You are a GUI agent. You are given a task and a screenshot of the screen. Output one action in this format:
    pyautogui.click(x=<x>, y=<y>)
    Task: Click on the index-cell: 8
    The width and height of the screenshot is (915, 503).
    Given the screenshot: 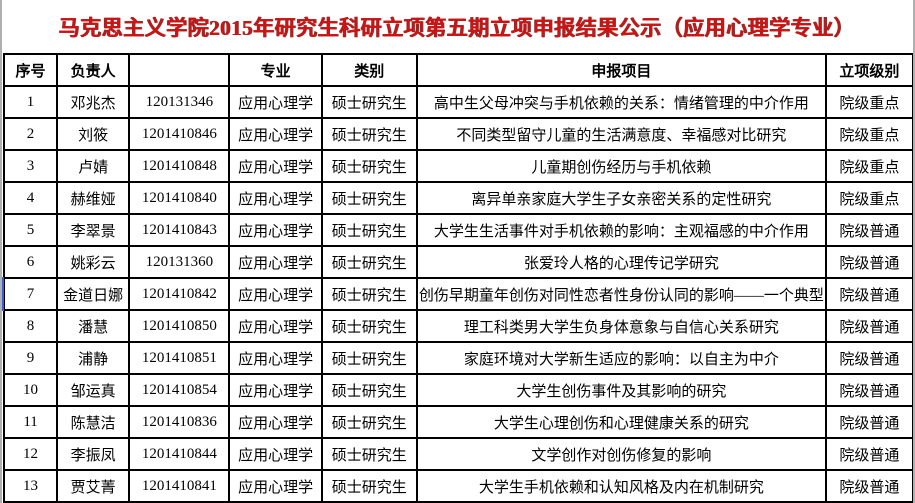 What is the action you would take?
    pyautogui.click(x=30, y=326)
    